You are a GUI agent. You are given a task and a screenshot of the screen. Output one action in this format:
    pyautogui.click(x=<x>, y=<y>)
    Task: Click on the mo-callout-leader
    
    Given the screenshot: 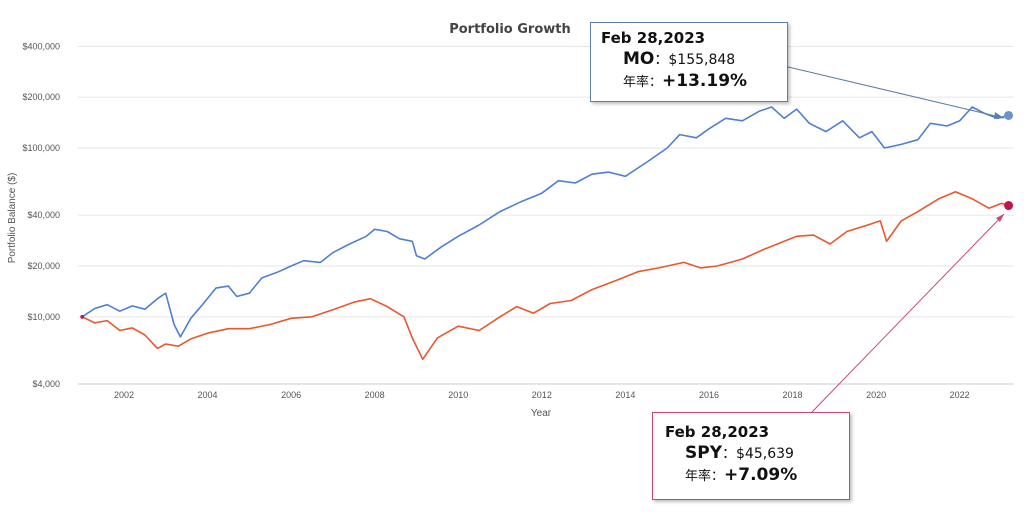 What is the action you would take?
    pyautogui.click(x=894, y=92)
    